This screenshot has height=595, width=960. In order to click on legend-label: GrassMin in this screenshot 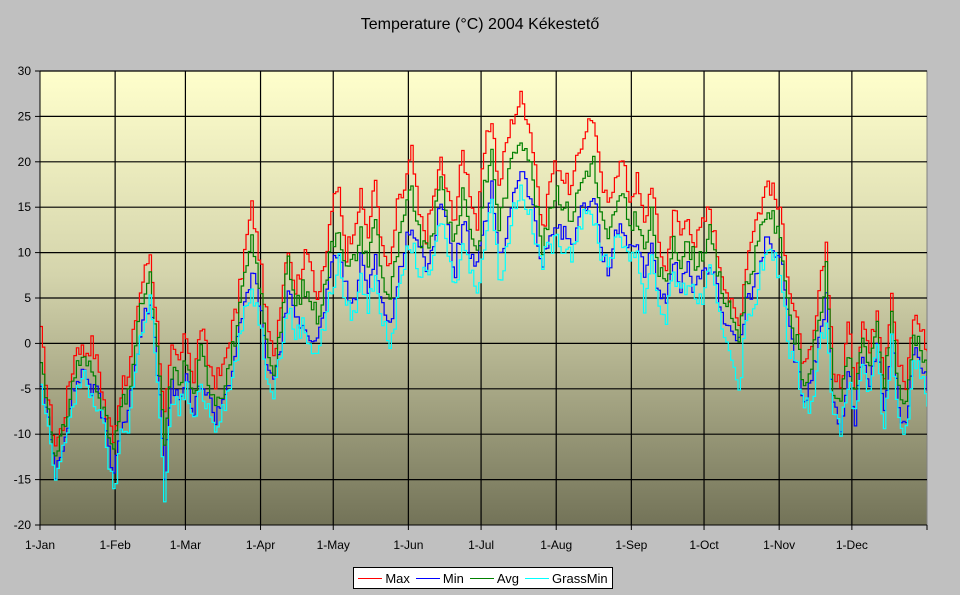, I will do `click(580, 578)`.